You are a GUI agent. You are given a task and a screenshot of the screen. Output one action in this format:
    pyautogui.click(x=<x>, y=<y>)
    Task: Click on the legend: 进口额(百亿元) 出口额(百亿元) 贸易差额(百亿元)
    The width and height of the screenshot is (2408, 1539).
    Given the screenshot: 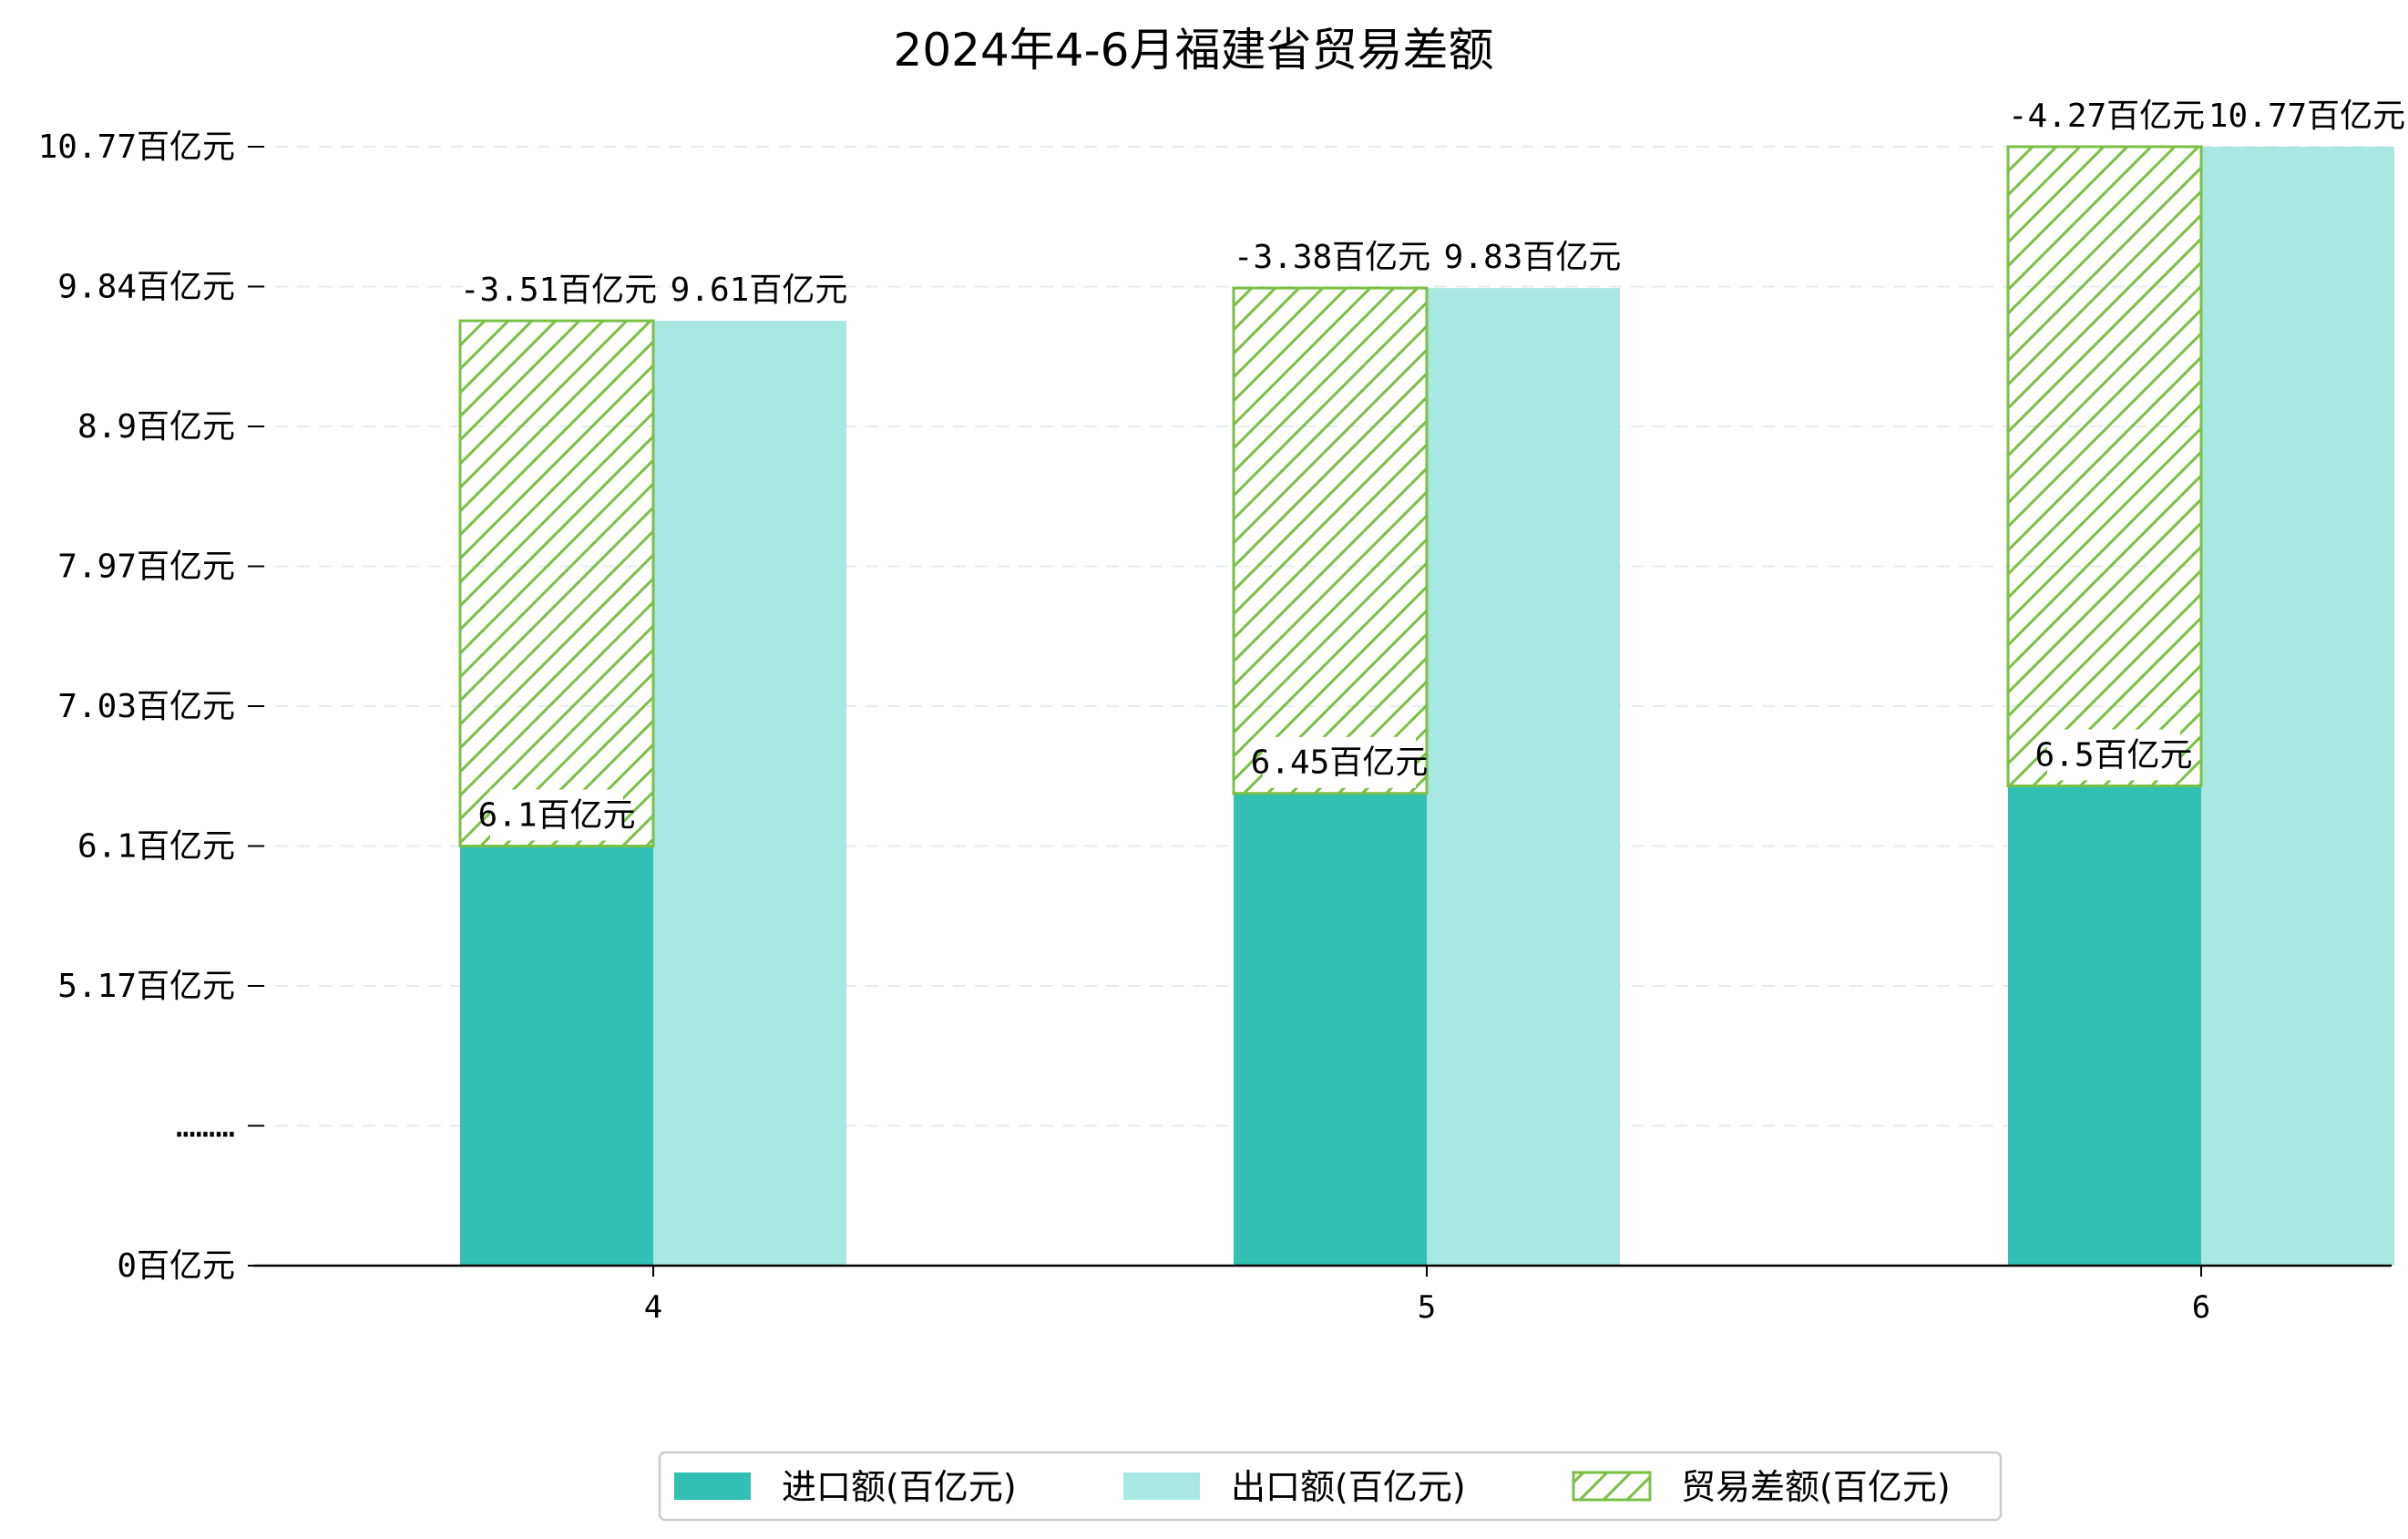 What is the action you would take?
    pyautogui.click(x=1331, y=1486)
    